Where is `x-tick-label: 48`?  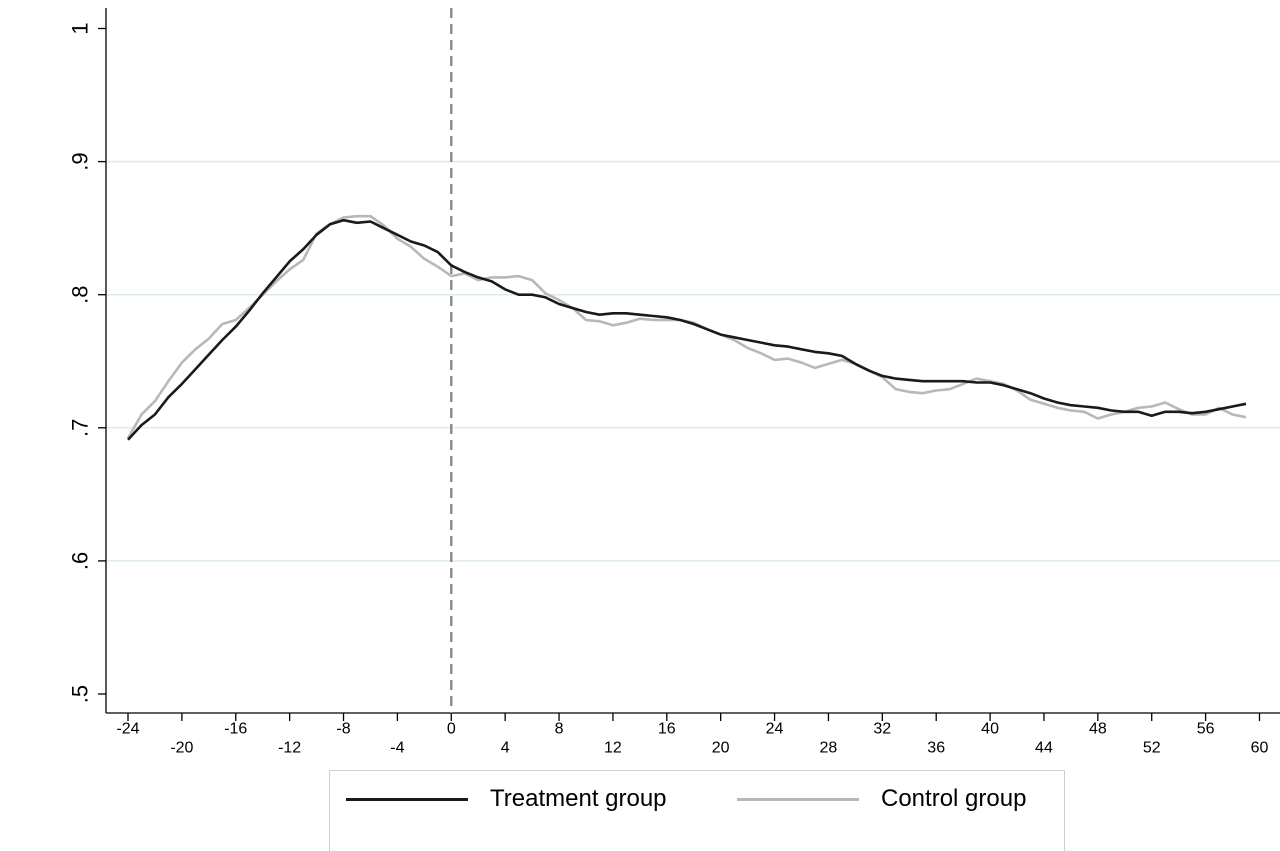
x-tick-label: 48 is located at coordinates (1098, 728).